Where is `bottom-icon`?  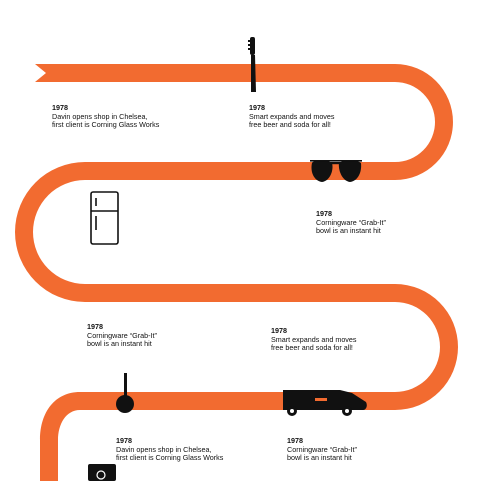
bottom-icon is located at coordinates (102, 472).